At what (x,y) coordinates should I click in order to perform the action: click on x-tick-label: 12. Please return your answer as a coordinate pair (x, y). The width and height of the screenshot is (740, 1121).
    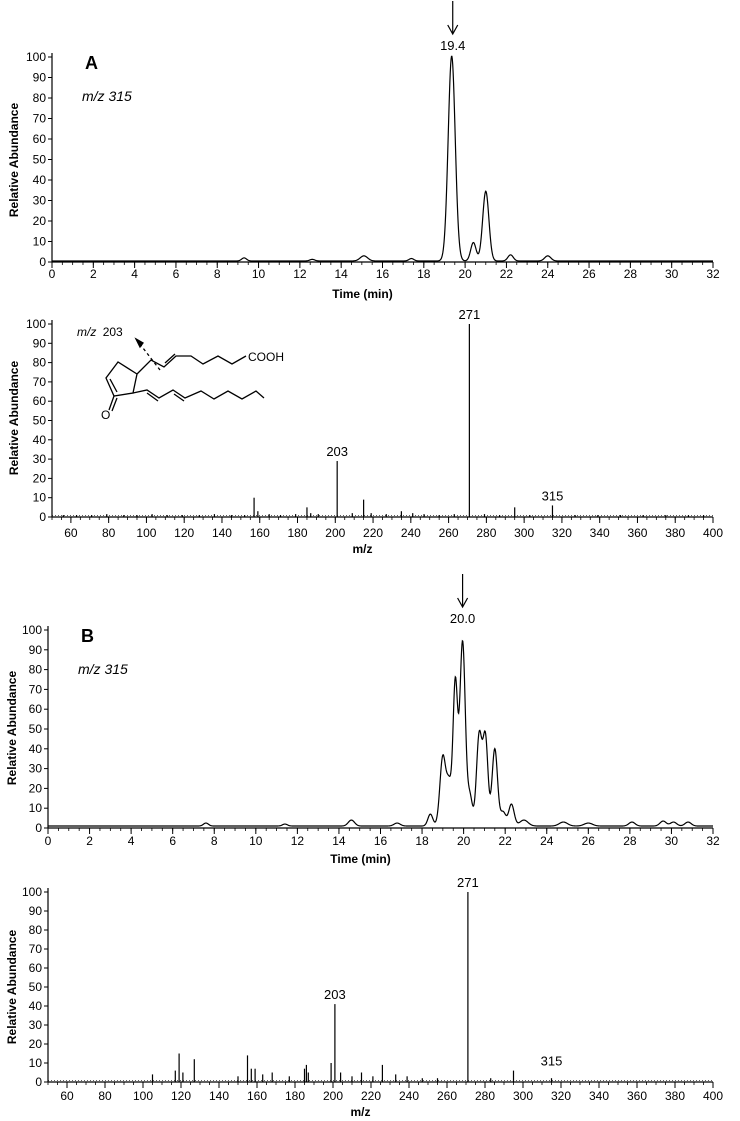
    Looking at the image, I should click on (300, 274).